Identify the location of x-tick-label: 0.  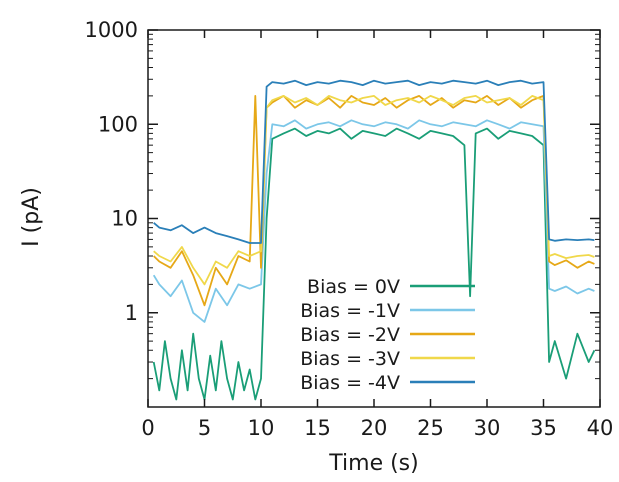
(147, 428).